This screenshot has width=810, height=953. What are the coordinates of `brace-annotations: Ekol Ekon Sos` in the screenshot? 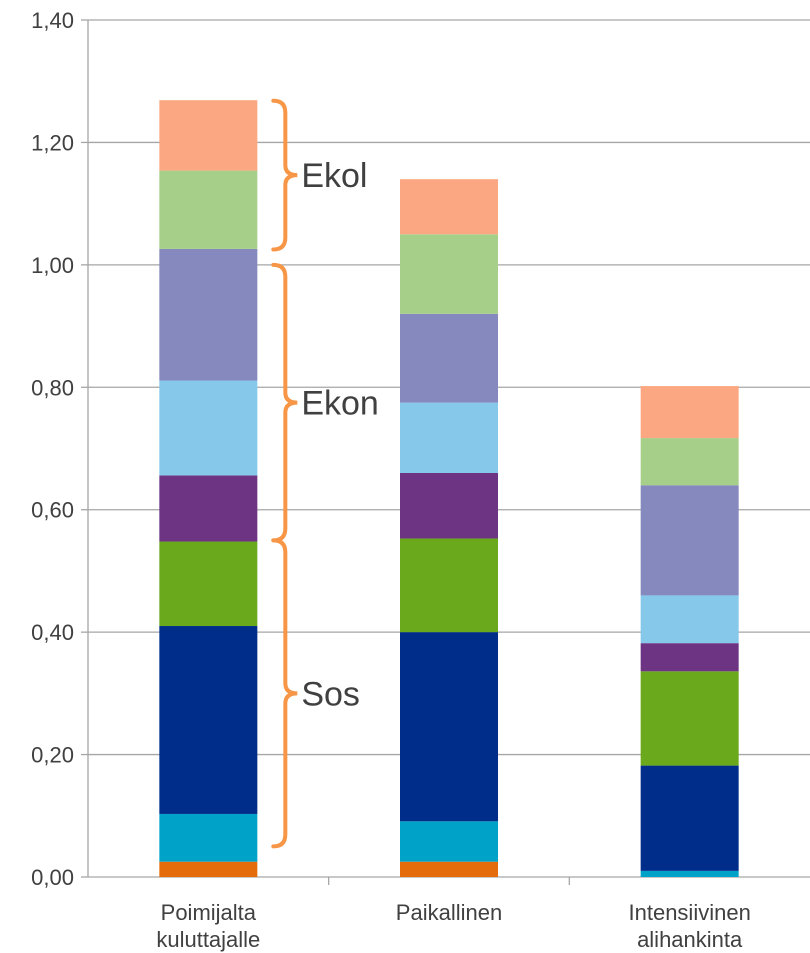 It's located at (325, 473).